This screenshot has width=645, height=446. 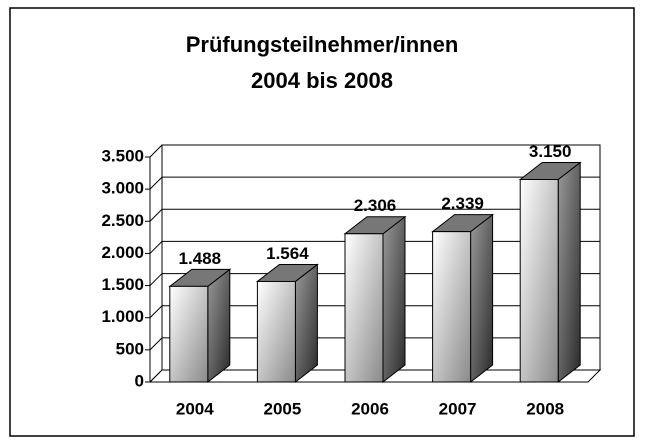 I want to click on y-tick-label: 3.500, so click(x=122, y=155).